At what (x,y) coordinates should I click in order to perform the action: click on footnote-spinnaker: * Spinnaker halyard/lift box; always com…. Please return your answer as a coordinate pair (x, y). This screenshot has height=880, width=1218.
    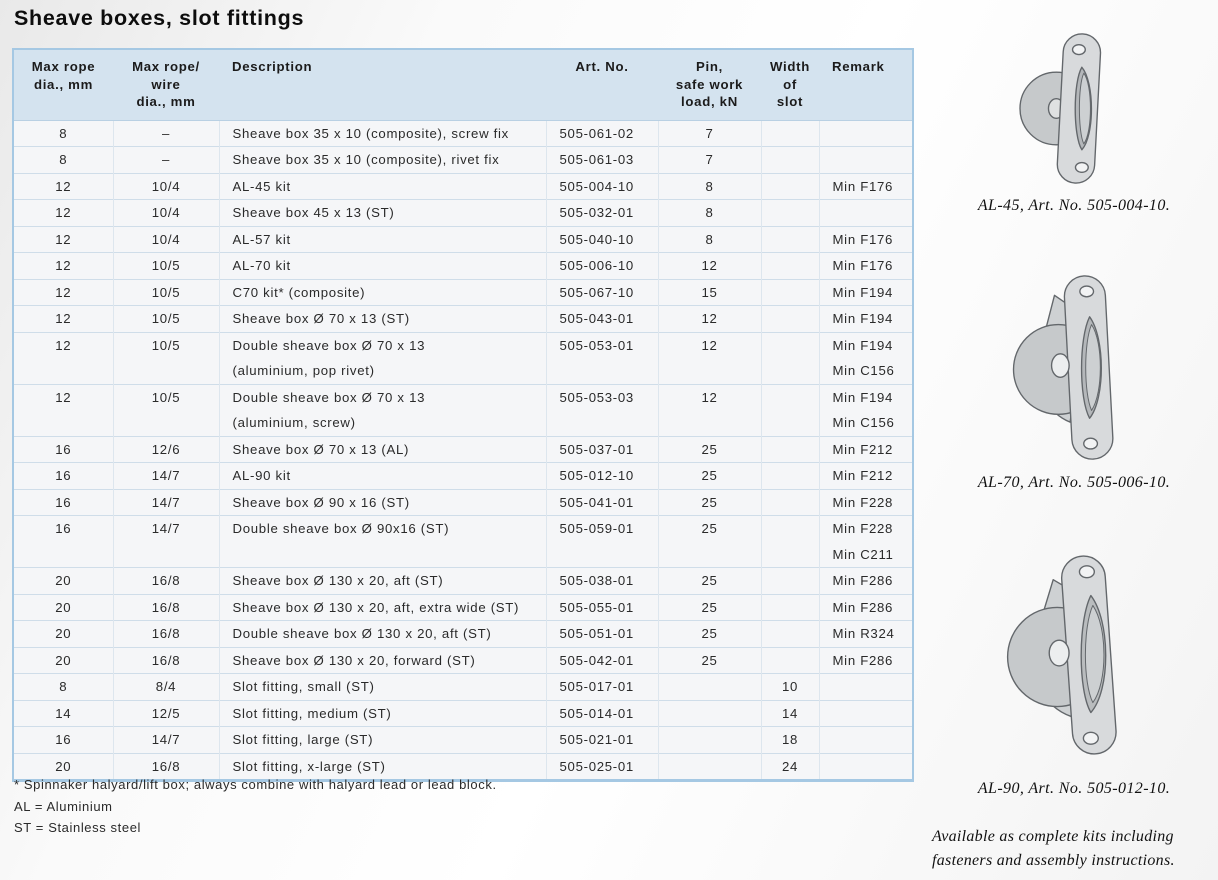
    Looking at the image, I should click on (255, 784).